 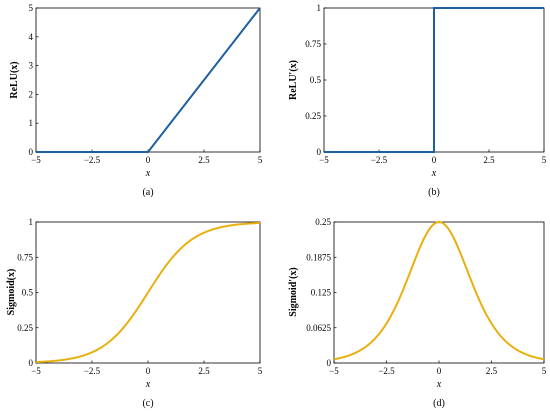 I want to click on panel-caption: (b), so click(x=434, y=192).